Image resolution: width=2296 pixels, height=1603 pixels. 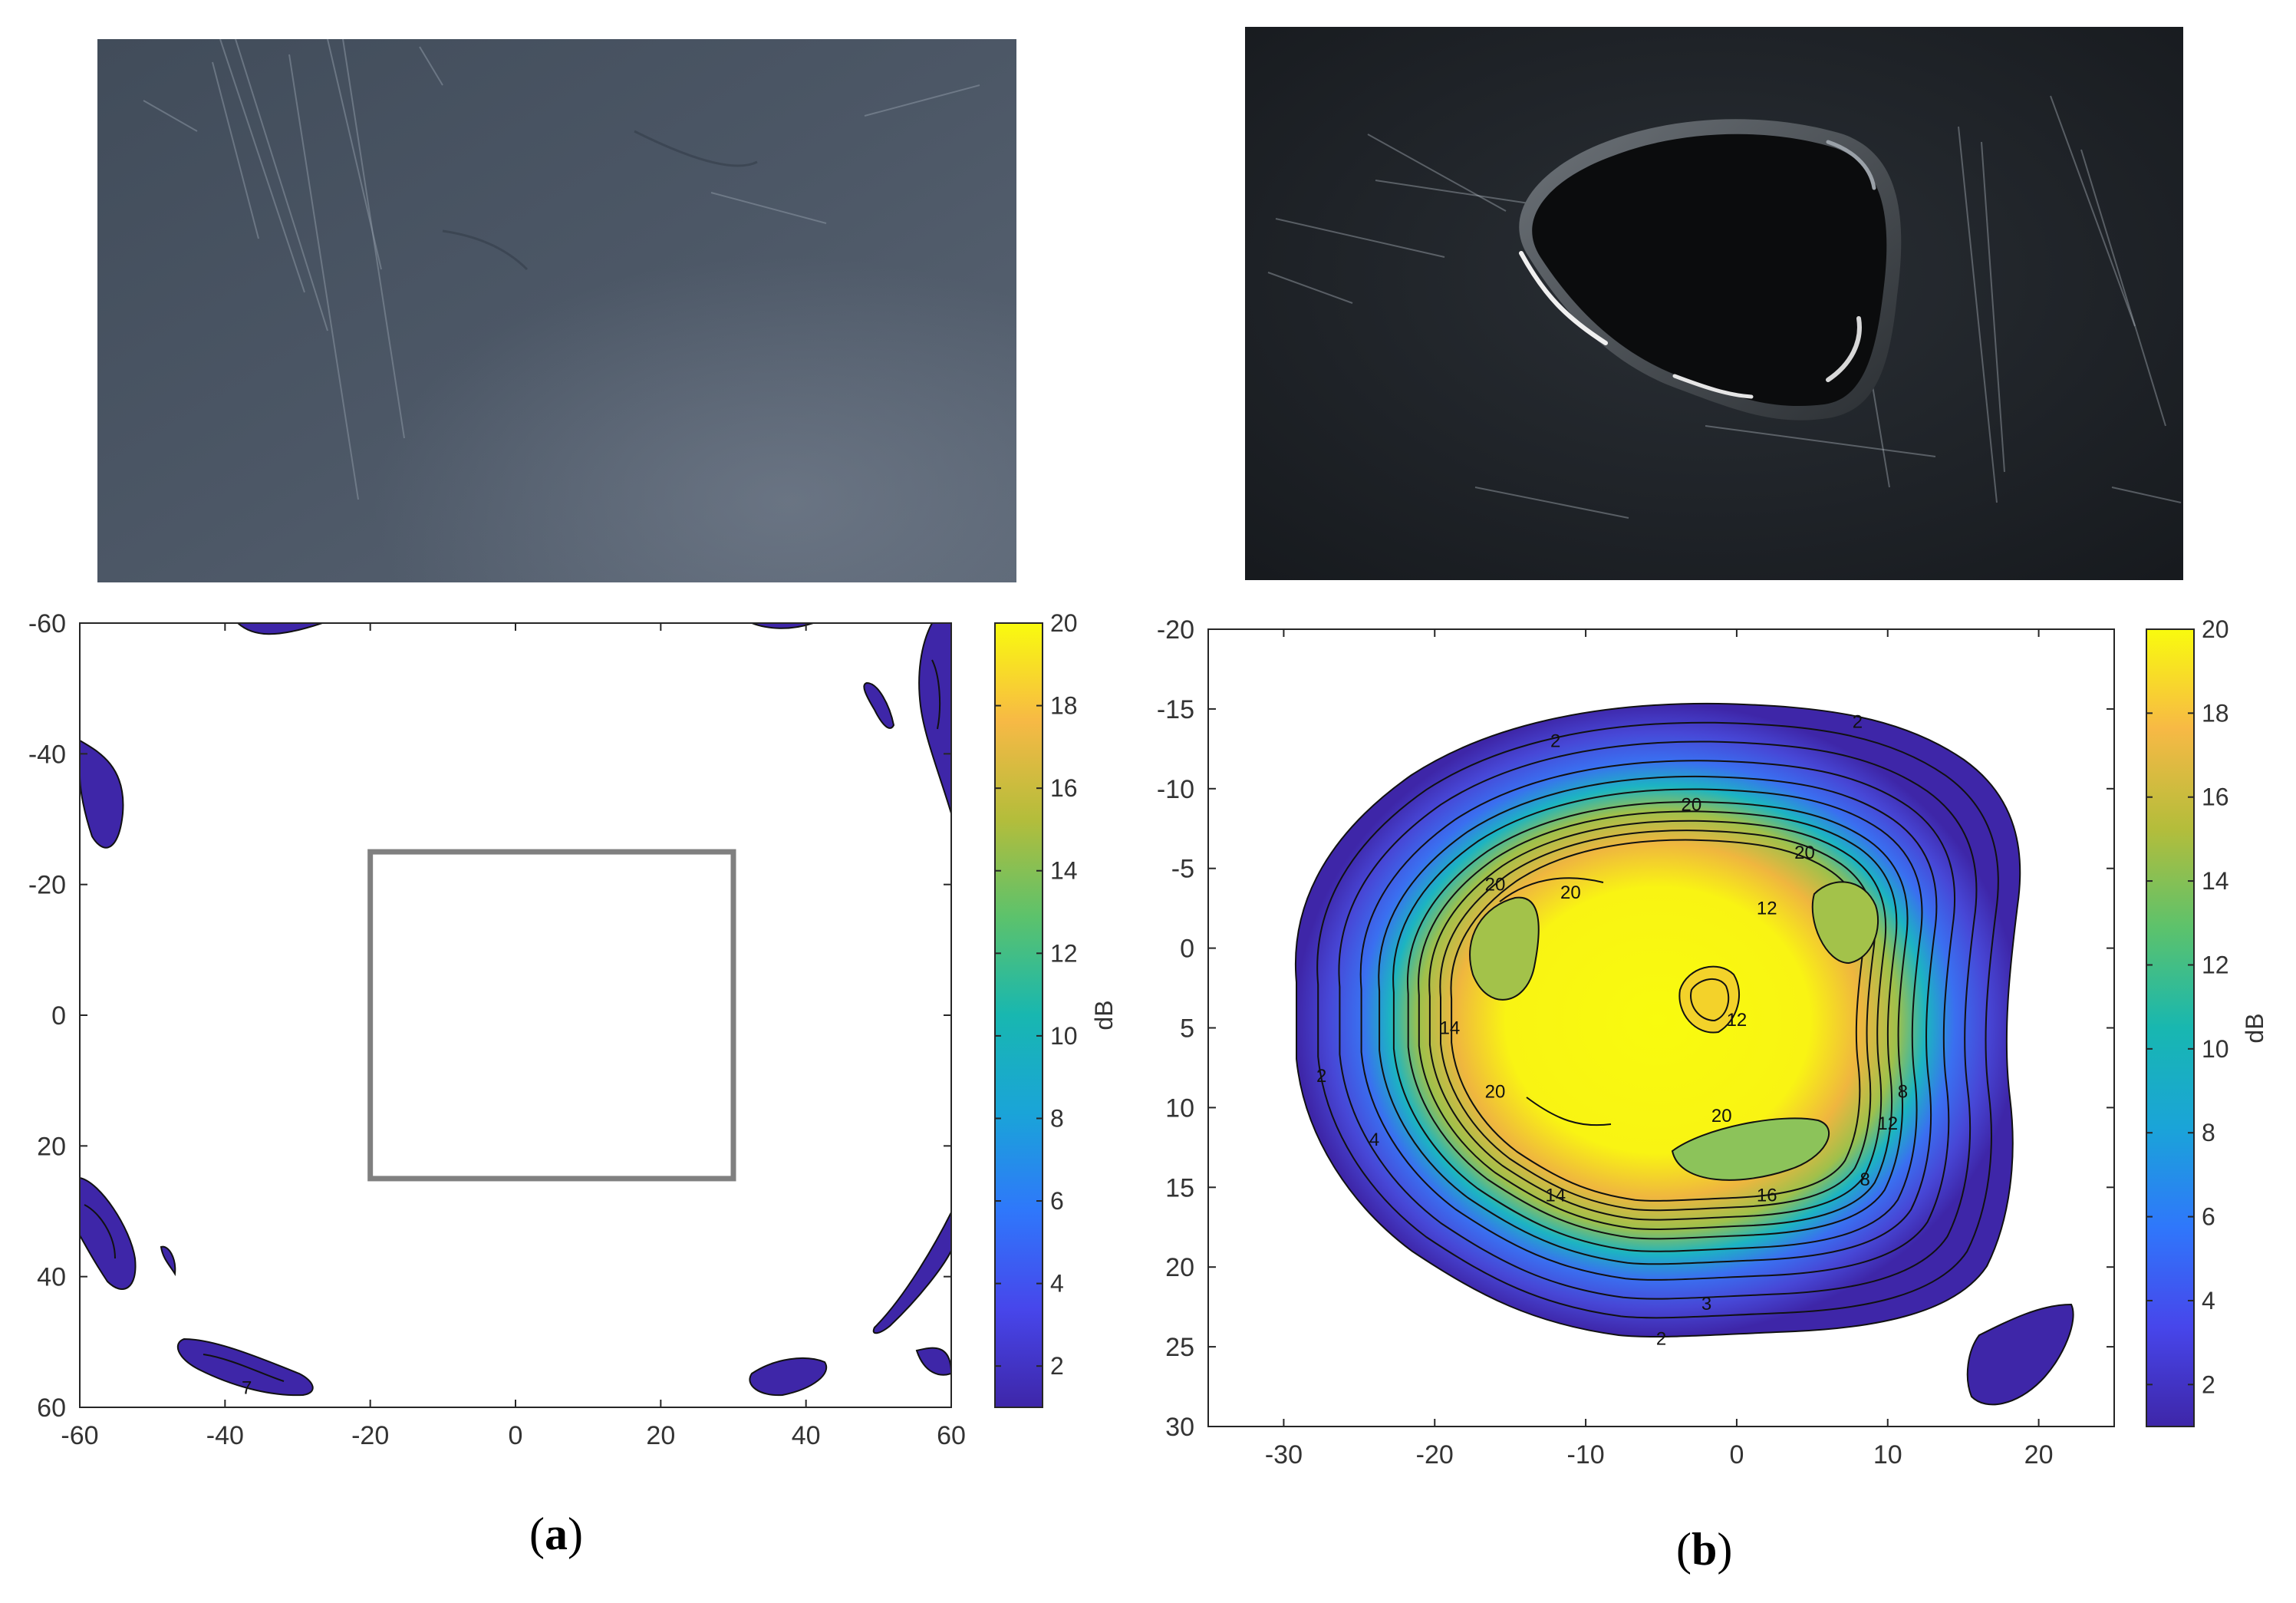 I want to click on y-tick-label: -60, so click(x=47, y=623).